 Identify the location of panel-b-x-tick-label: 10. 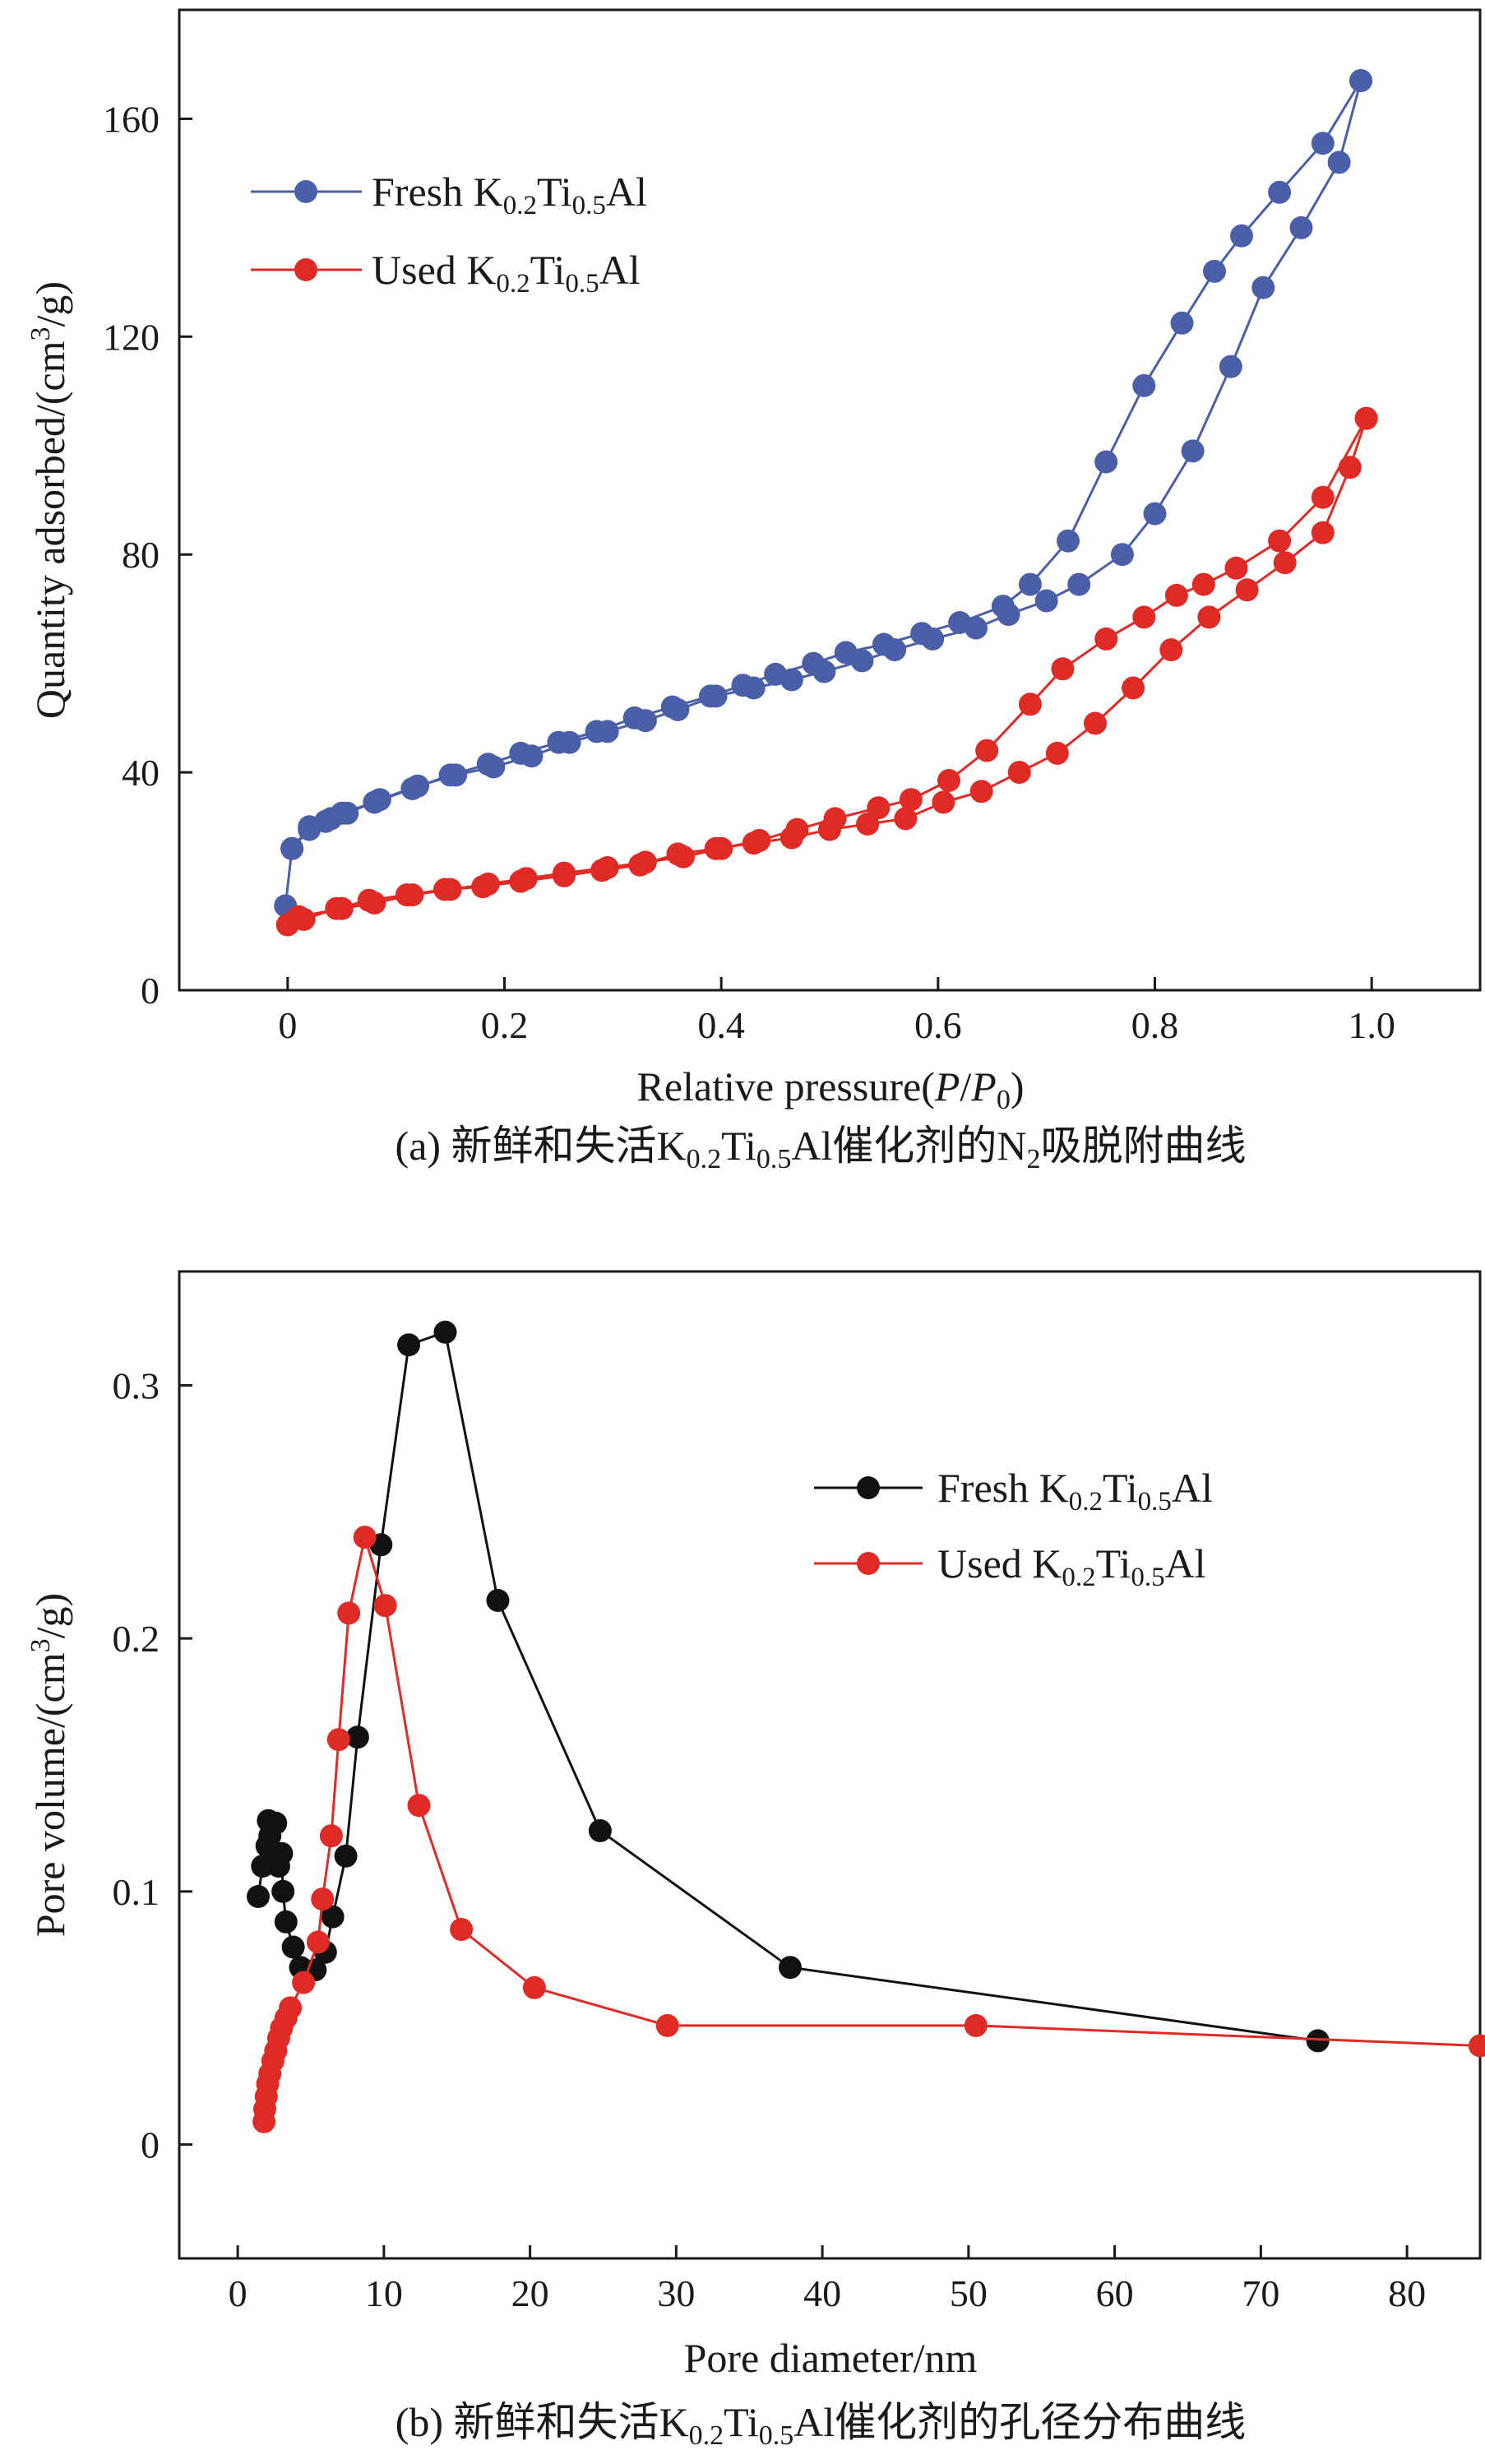
(384, 2293).